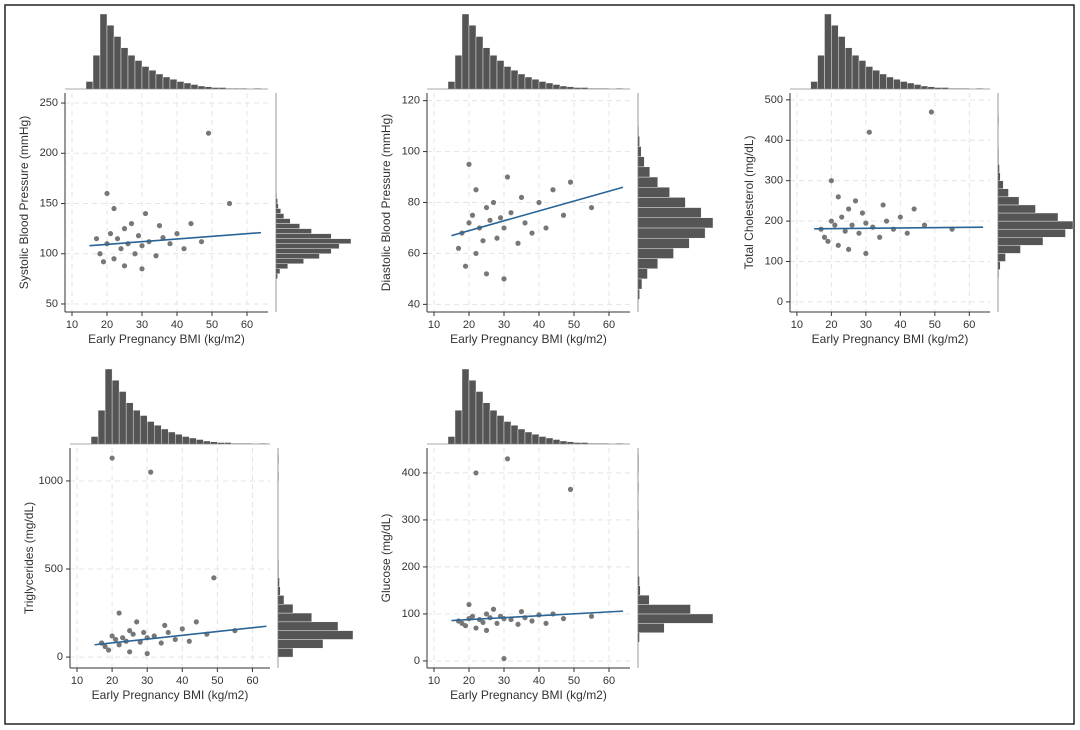 The width and height of the screenshot is (1080, 730). Describe the element at coordinates (411, 520) in the screenshot. I see `y-tick-label: 300` at that location.